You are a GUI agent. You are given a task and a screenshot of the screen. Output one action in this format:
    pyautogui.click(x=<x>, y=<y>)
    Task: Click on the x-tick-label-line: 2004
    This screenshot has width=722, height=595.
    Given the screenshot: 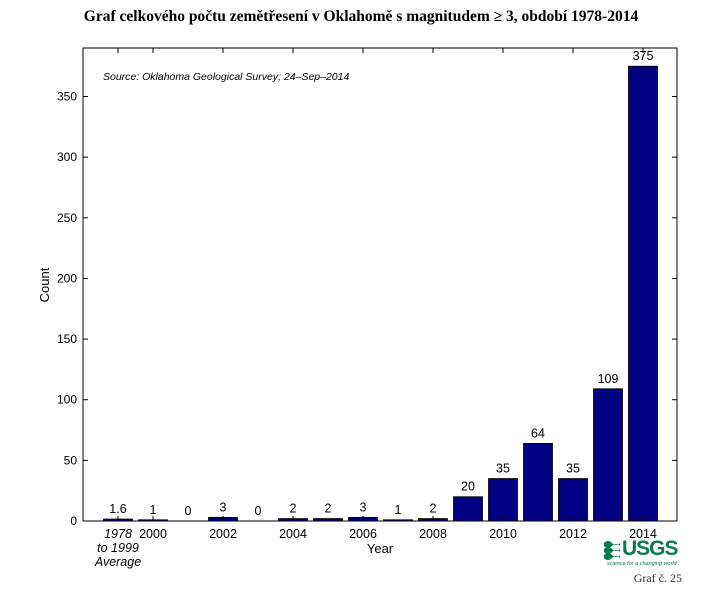 What is the action you would take?
    pyautogui.click(x=293, y=534)
    